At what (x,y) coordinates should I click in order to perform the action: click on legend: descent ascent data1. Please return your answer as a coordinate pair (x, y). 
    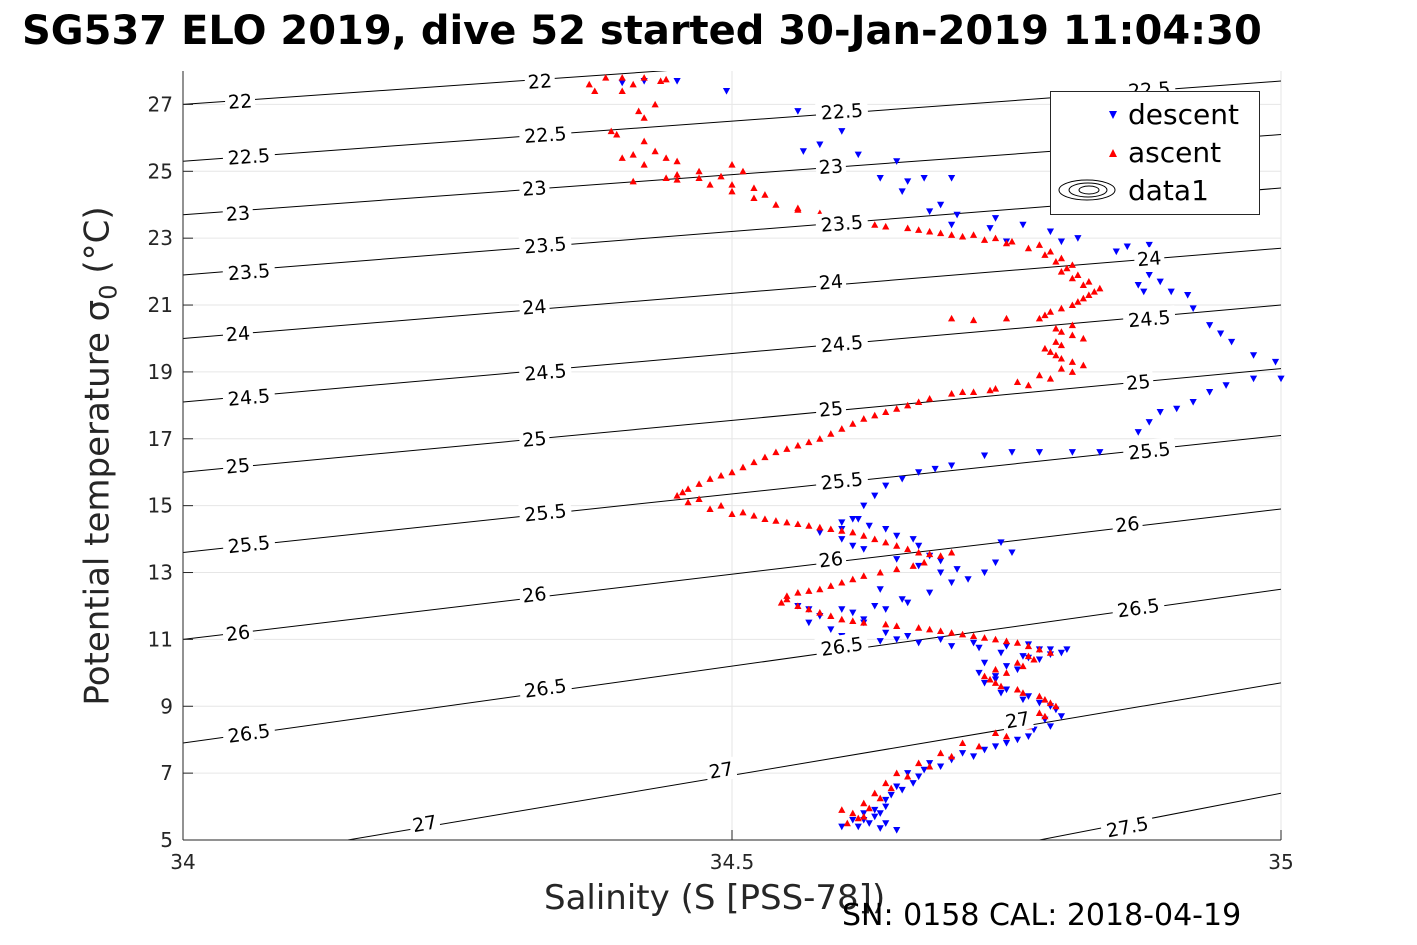
    Looking at the image, I should click on (1155, 153).